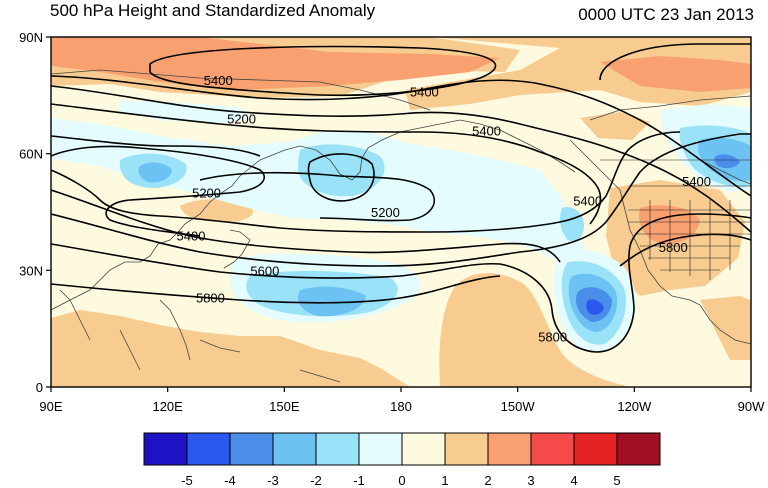 The image size is (768, 488). What do you see at coordinates (359, 480) in the screenshot?
I see `colorbar-label: -1` at bounding box center [359, 480].